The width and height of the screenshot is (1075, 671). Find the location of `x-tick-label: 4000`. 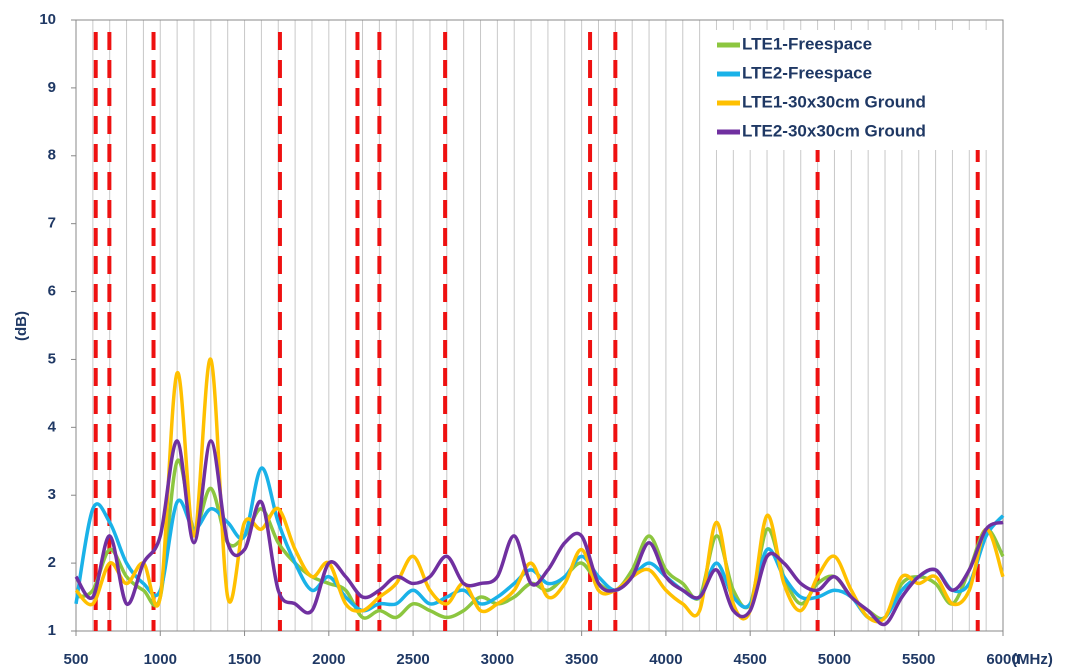

x-tick-label: 4000 is located at coordinates (665, 659).